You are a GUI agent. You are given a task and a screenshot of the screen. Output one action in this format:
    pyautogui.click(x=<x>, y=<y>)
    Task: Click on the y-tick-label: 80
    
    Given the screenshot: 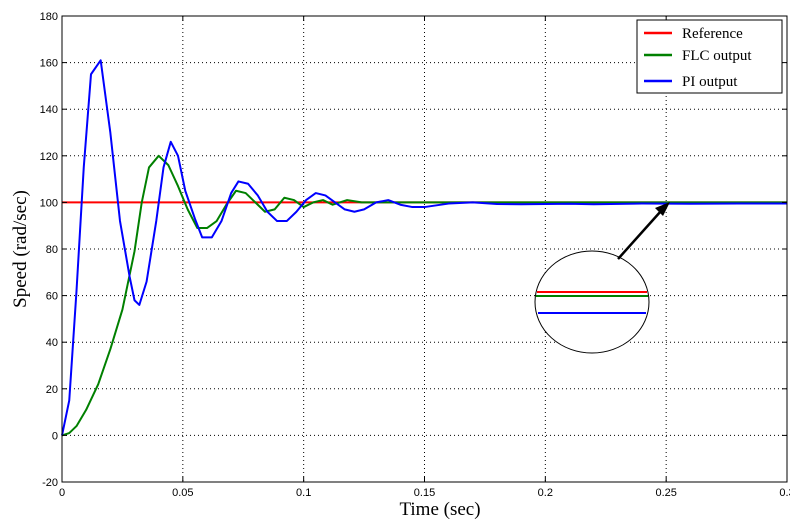 What is the action you would take?
    pyautogui.click(x=52, y=250)
    